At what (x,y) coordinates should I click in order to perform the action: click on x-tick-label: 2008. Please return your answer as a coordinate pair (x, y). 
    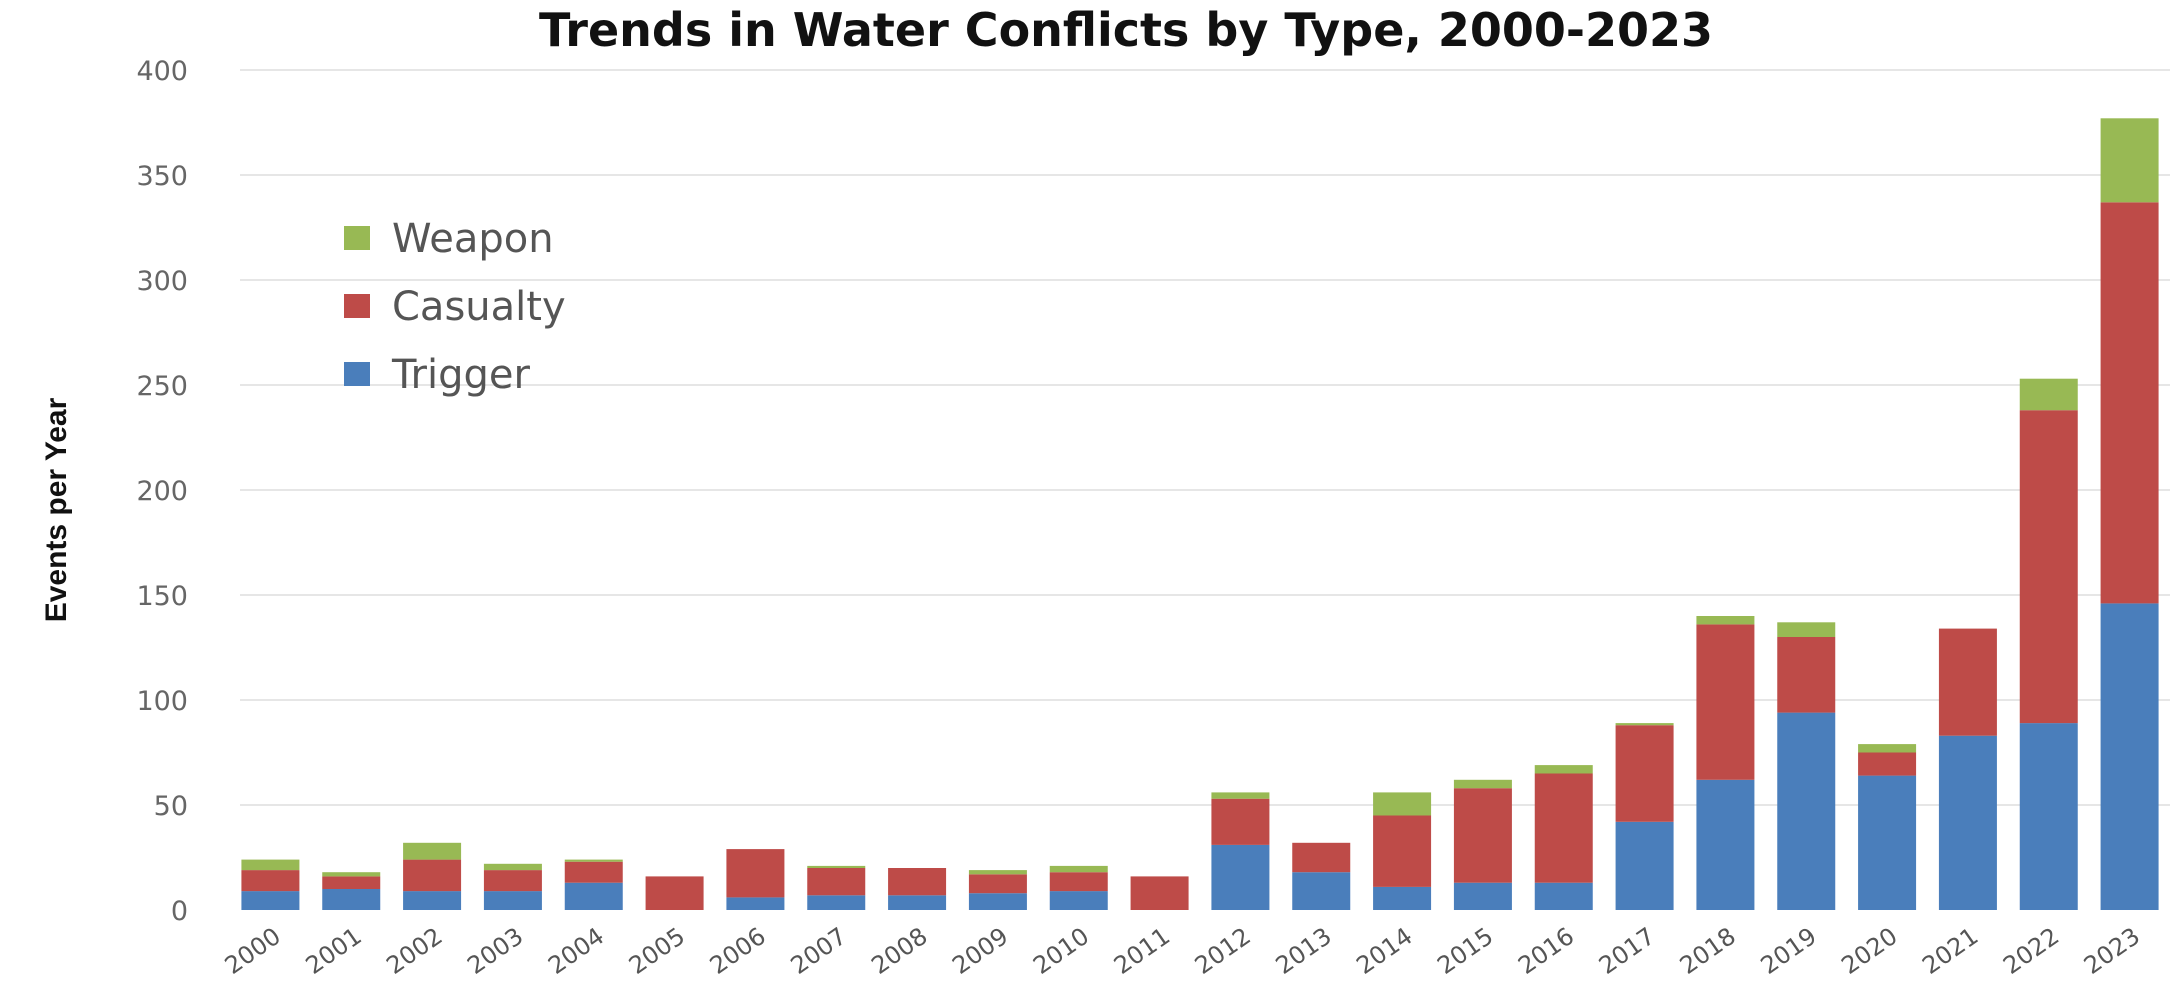
    Looking at the image, I should click on (899, 951).